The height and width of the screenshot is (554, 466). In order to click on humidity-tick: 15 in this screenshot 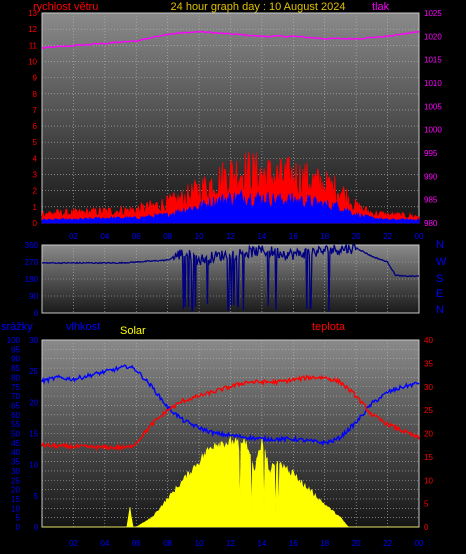, I will do `click(33, 434)`.